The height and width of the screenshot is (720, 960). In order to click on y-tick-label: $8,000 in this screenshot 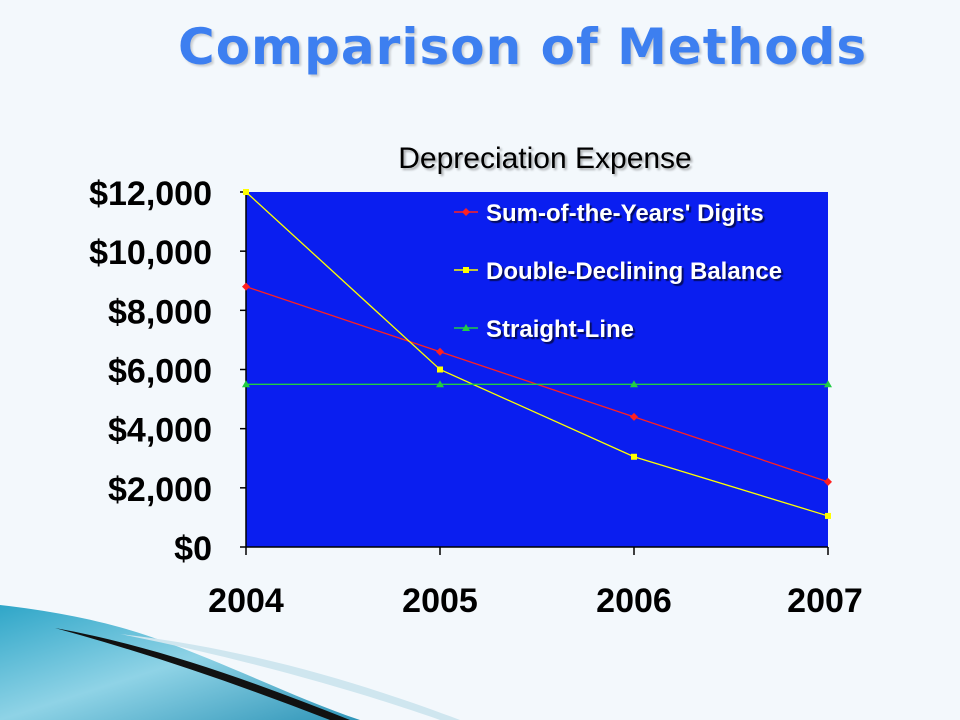, I will do `click(160, 312)`.